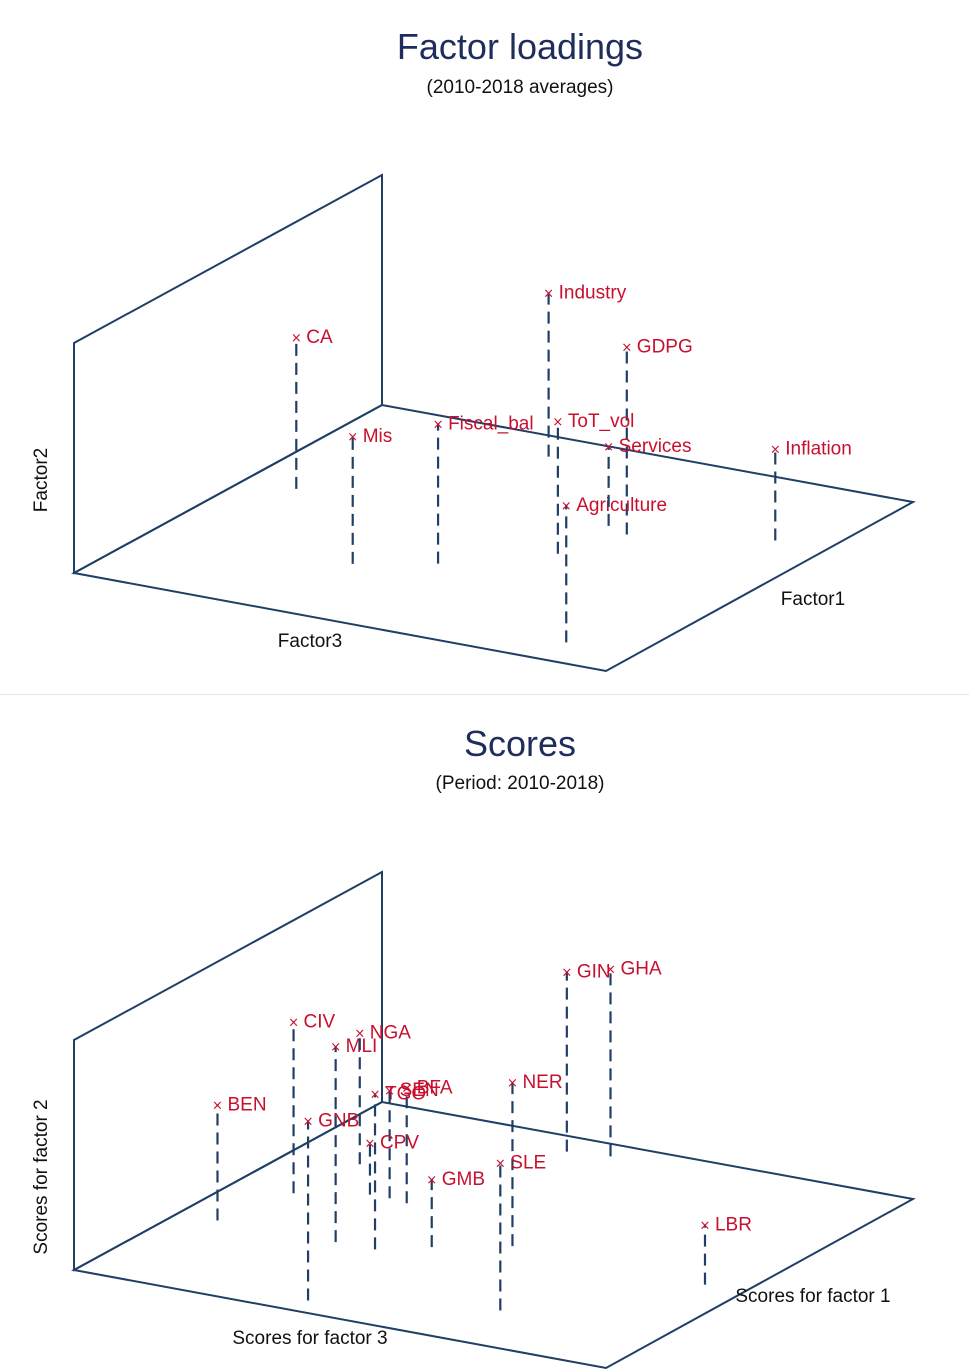 This screenshot has height=1371, width=969. I want to click on panel-divider, so click(484, 694).